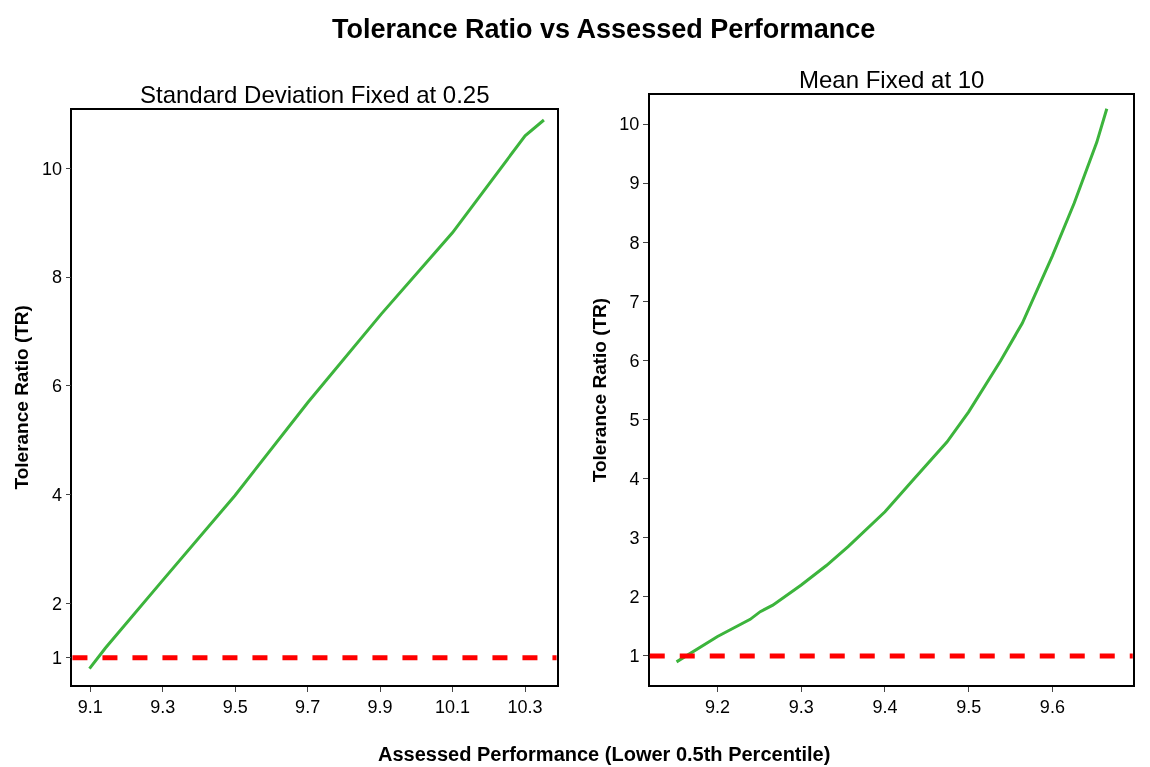 The image size is (1150, 767). Describe the element at coordinates (525, 707) in the screenshot. I see `x-tick-label: 10.3` at that location.